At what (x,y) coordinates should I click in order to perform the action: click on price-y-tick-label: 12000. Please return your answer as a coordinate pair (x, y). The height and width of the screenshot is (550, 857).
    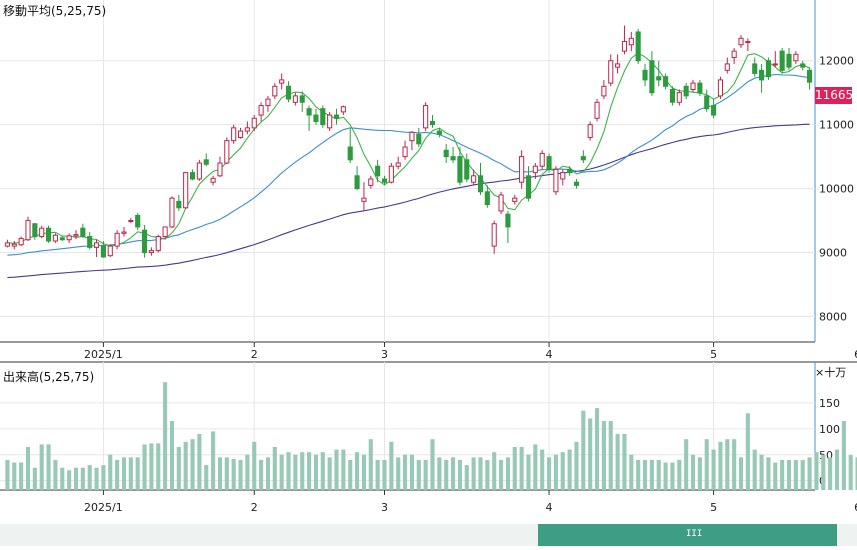
    Looking at the image, I should click on (836, 61).